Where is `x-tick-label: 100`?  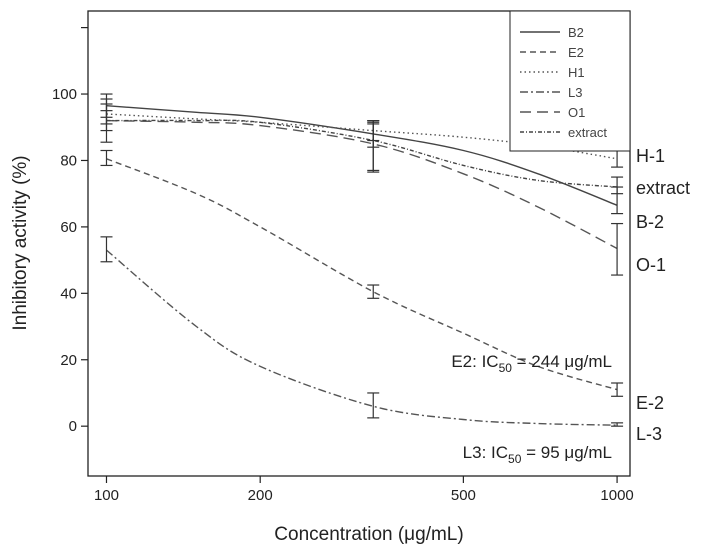 x-tick-label: 100 is located at coordinates (106, 495).